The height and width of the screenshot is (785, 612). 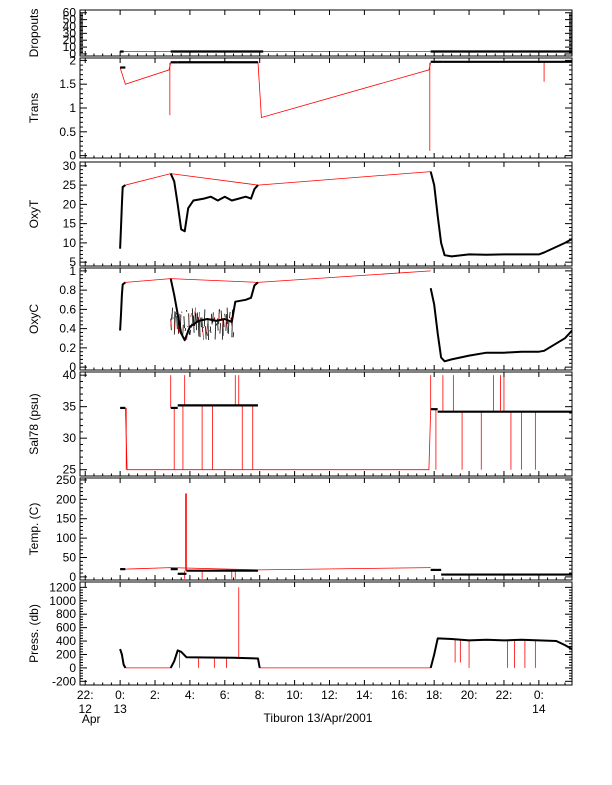 What do you see at coordinates (34, 213) in the screenshot?
I see `y-axis-label: OxyT` at bounding box center [34, 213].